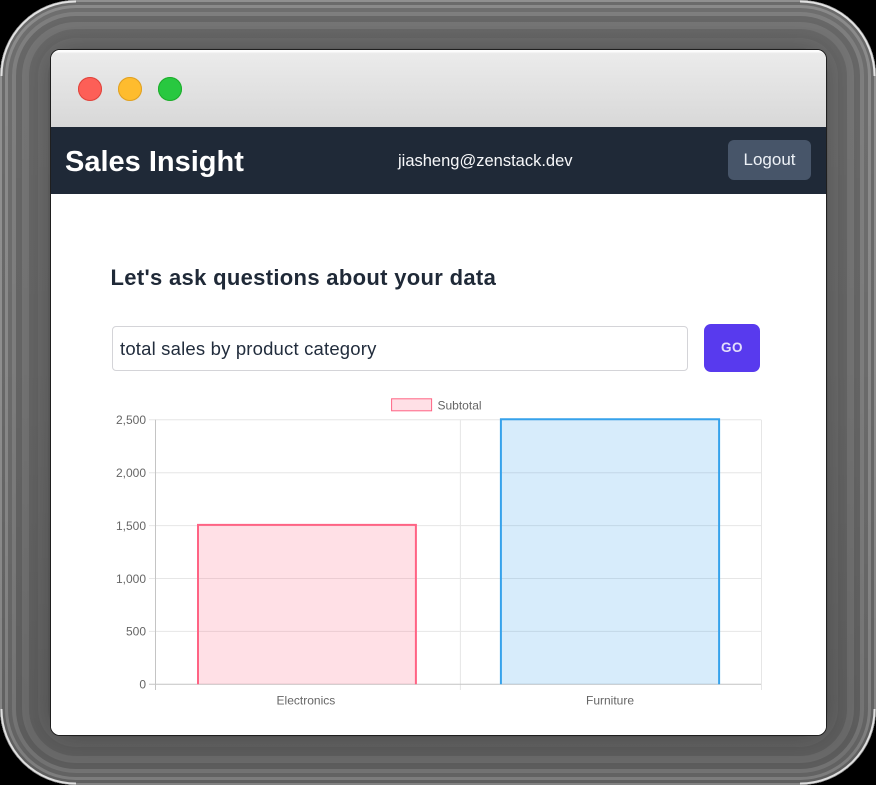  Describe the element at coordinates (142, 685) in the screenshot. I see `svg-text: 0` at that location.